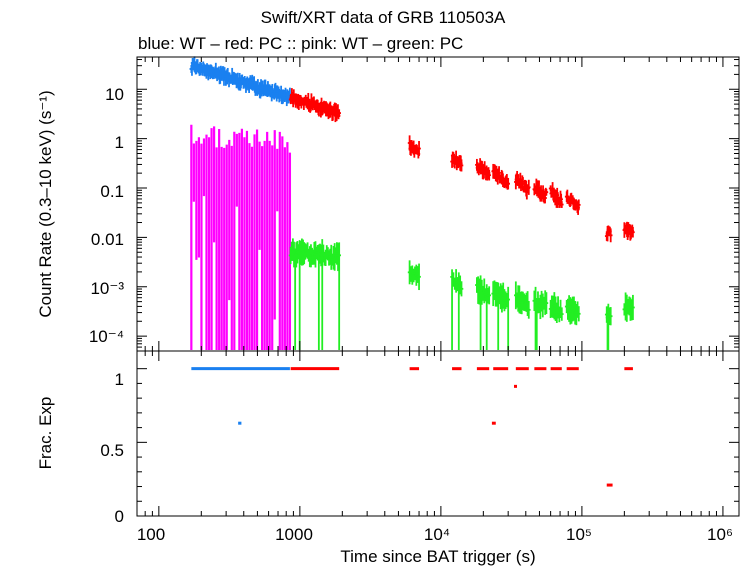 The width and height of the screenshot is (752, 568). I want to click on x-axis-label: Time since BAT trigger (s), so click(437, 556).